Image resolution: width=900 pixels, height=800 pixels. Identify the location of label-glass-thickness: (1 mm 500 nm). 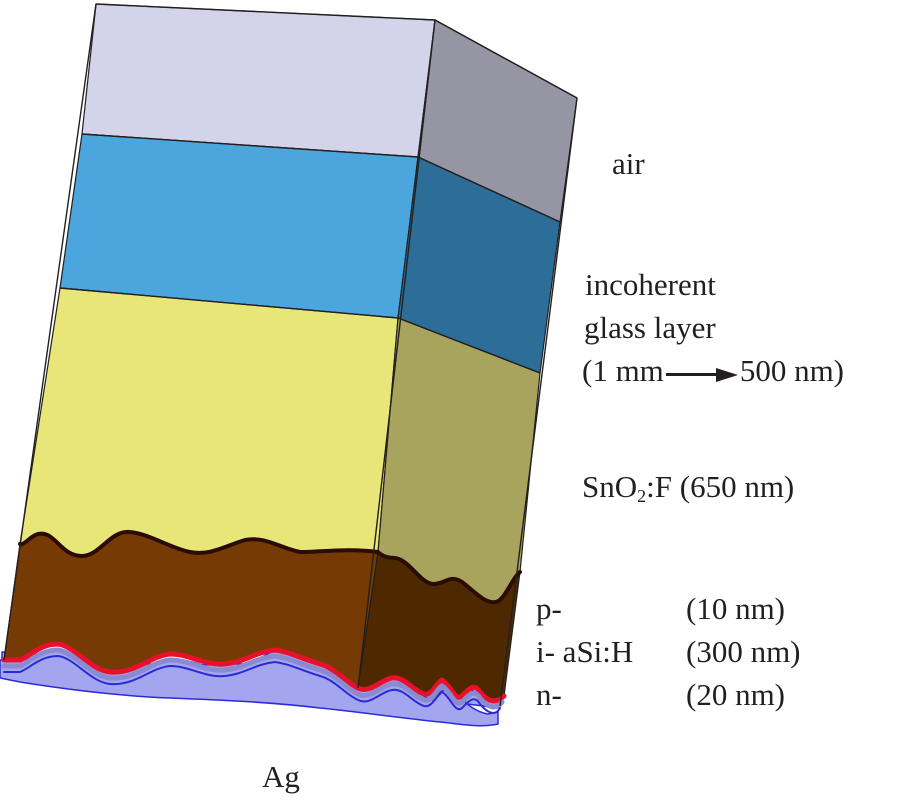
(713, 371).